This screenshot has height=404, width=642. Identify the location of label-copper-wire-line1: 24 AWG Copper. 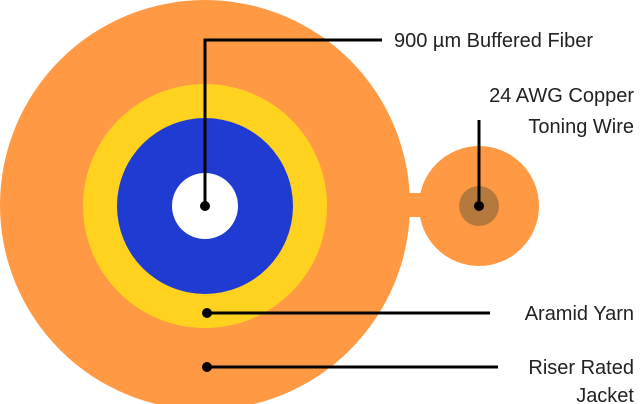
(561, 96).